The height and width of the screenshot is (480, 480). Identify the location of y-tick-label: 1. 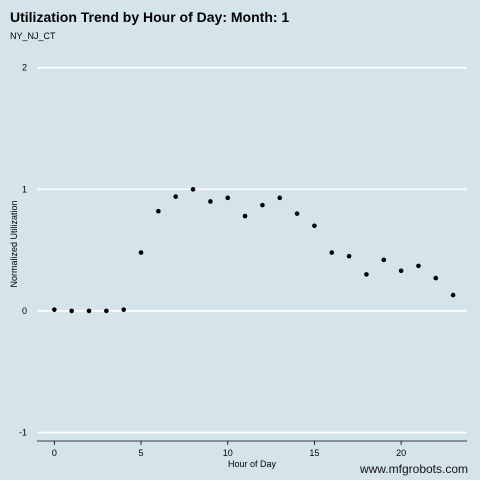
(24, 189).